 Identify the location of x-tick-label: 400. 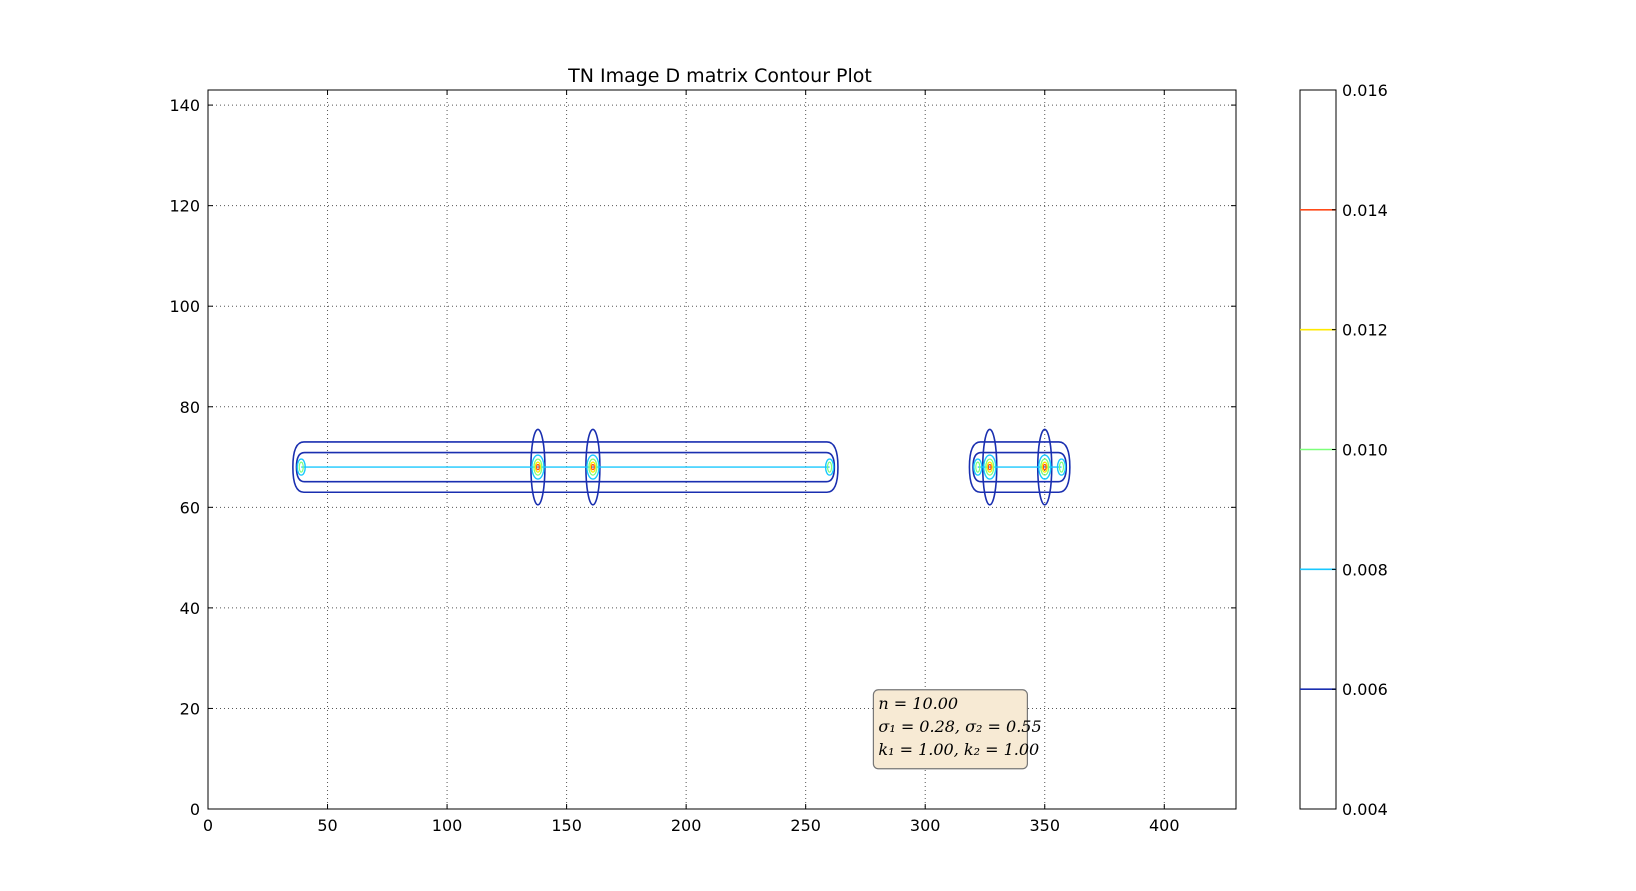
(1164, 825).